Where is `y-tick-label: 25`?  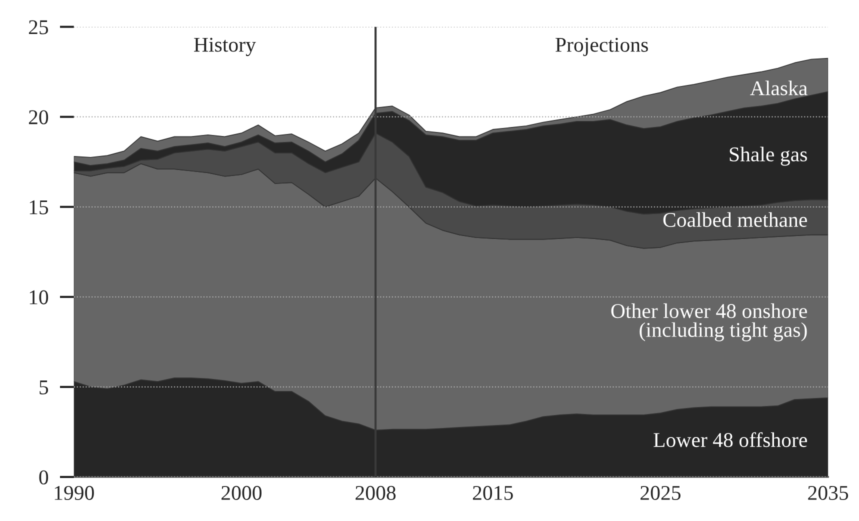 y-tick-label: 25 is located at coordinates (38, 27).